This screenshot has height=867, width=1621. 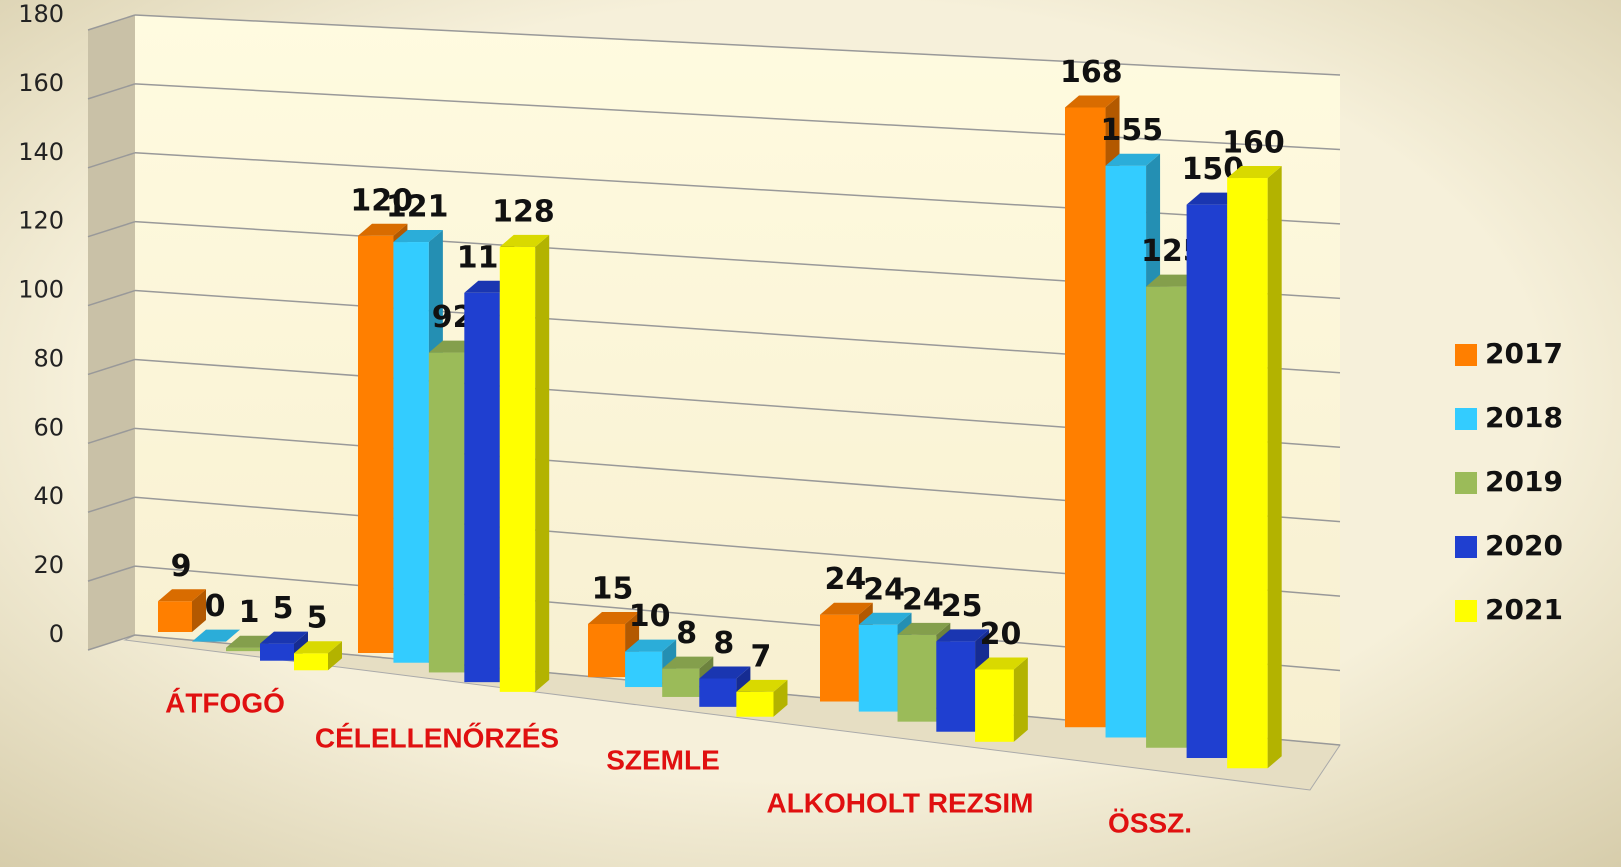 What do you see at coordinates (41, 290) in the screenshot?
I see `y-tick-label: 100` at bounding box center [41, 290].